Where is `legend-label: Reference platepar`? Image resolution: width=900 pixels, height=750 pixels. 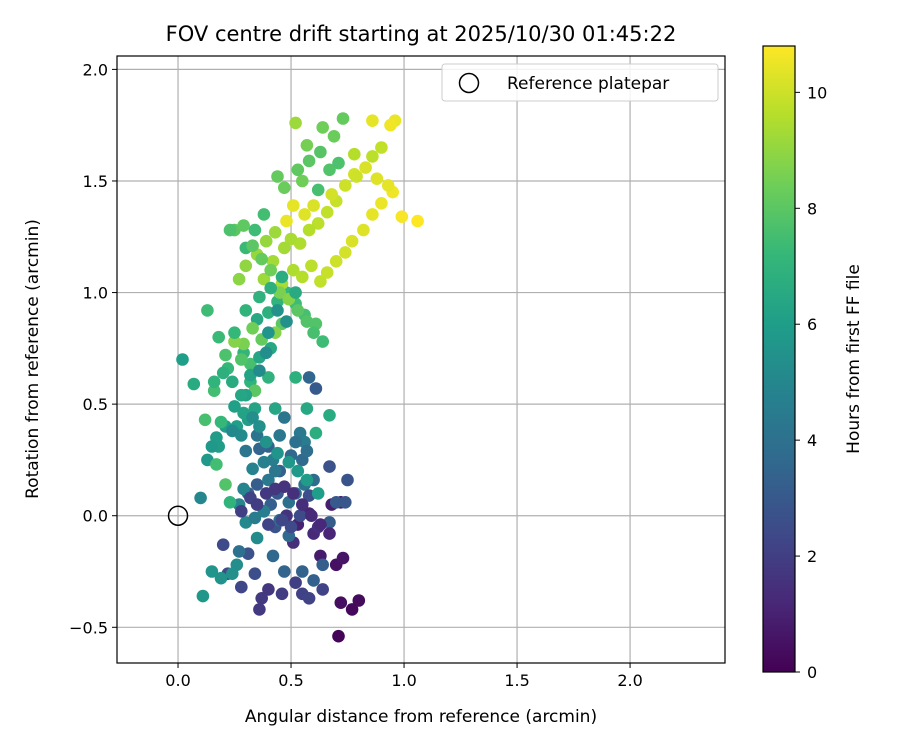 legend-label: Reference platepar is located at coordinates (588, 84).